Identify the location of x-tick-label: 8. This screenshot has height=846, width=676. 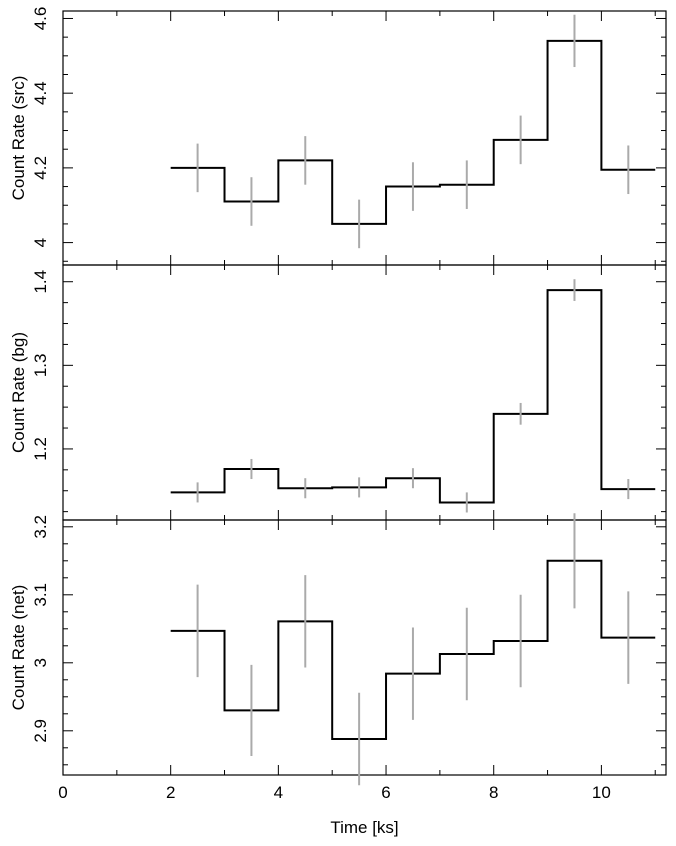
(493, 792).